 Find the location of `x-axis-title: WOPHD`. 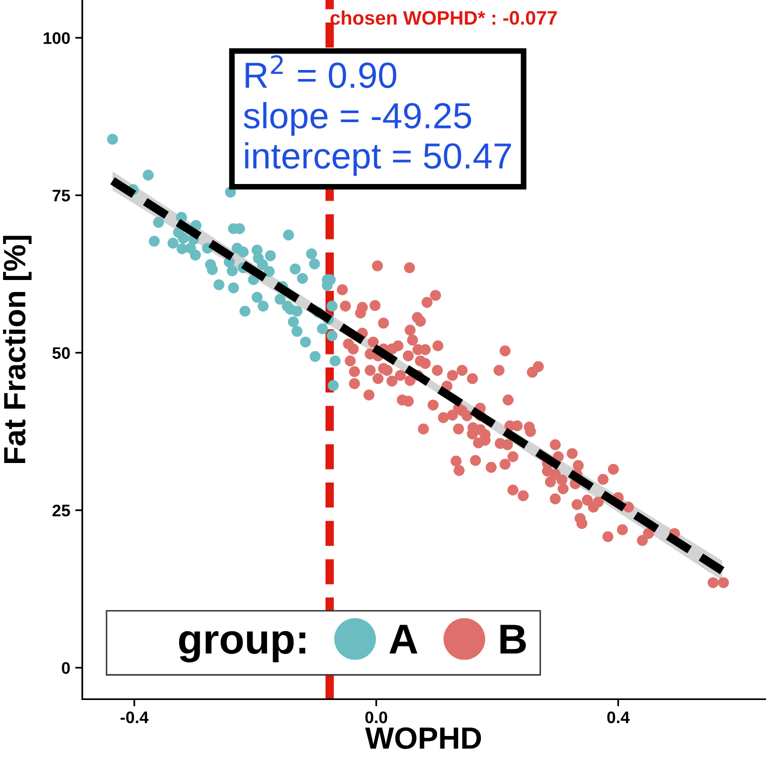

x-axis-title: WOPHD is located at coordinates (423, 738).